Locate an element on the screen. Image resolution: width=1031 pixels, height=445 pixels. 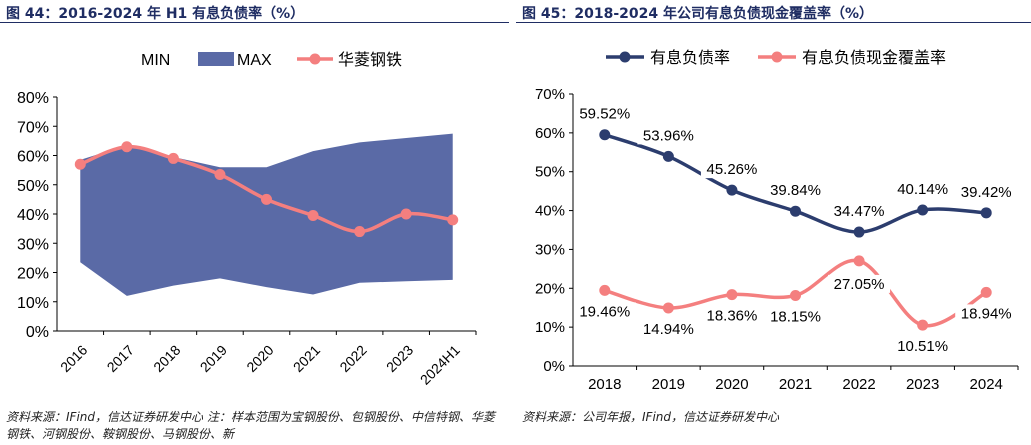
chart-source-note: 资料来源：公司年报，IFind，信达证券研发中心 is located at coordinates (650, 417).